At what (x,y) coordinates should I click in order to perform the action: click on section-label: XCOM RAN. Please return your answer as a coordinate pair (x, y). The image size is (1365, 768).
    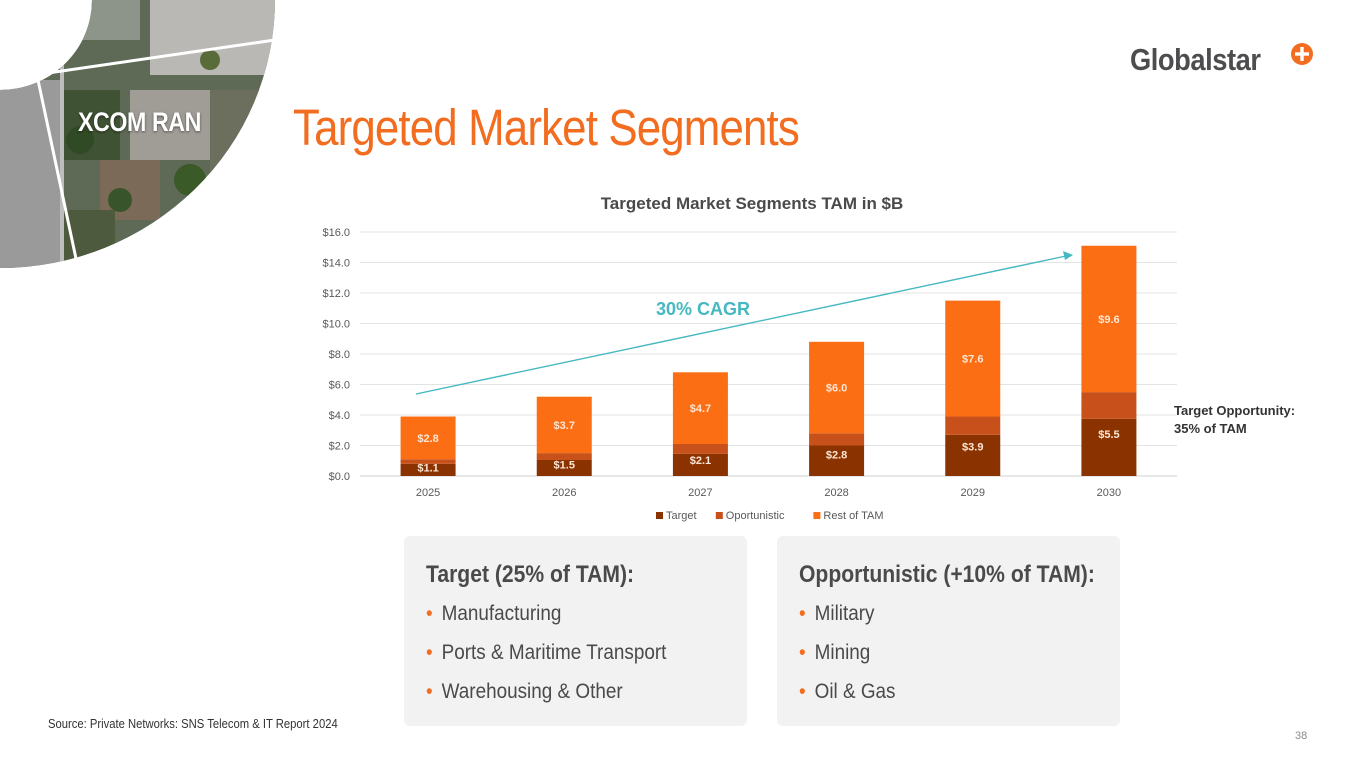
    Looking at the image, I should click on (139, 122).